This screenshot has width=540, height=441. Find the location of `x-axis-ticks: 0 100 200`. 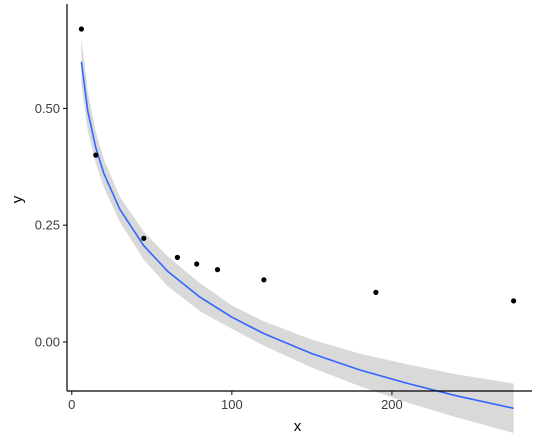

x-axis-ticks: 0 100 200 is located at coordinates (235, 401).